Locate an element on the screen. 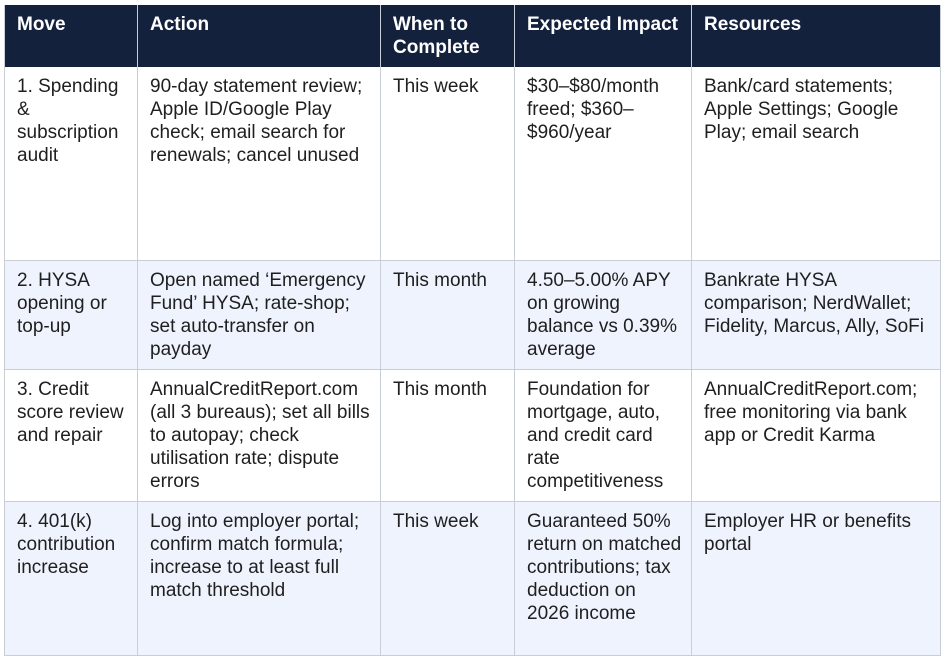 The width and height of the screenshot is (945, 656). header-resources: Resources is located at coordinates (816, 36).